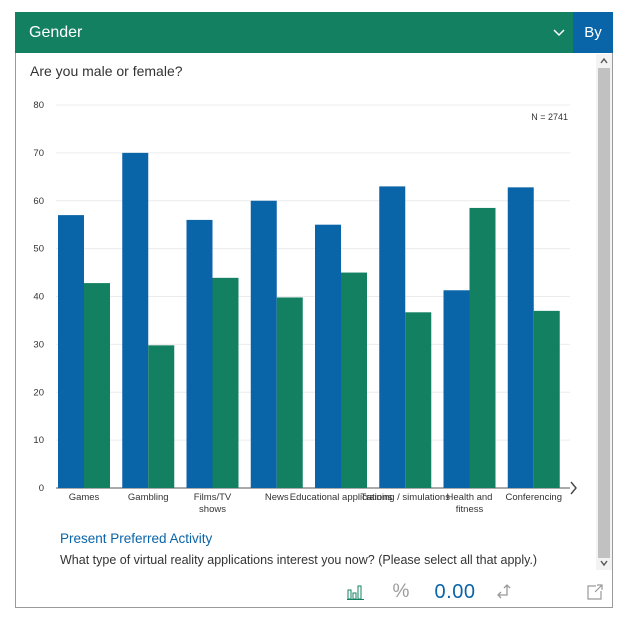 Image resolution: width=635 pixels, height=623 pixels. Describe the element at coordinates (505, 592) in the screenshot. I see `swap-icon` at that location.